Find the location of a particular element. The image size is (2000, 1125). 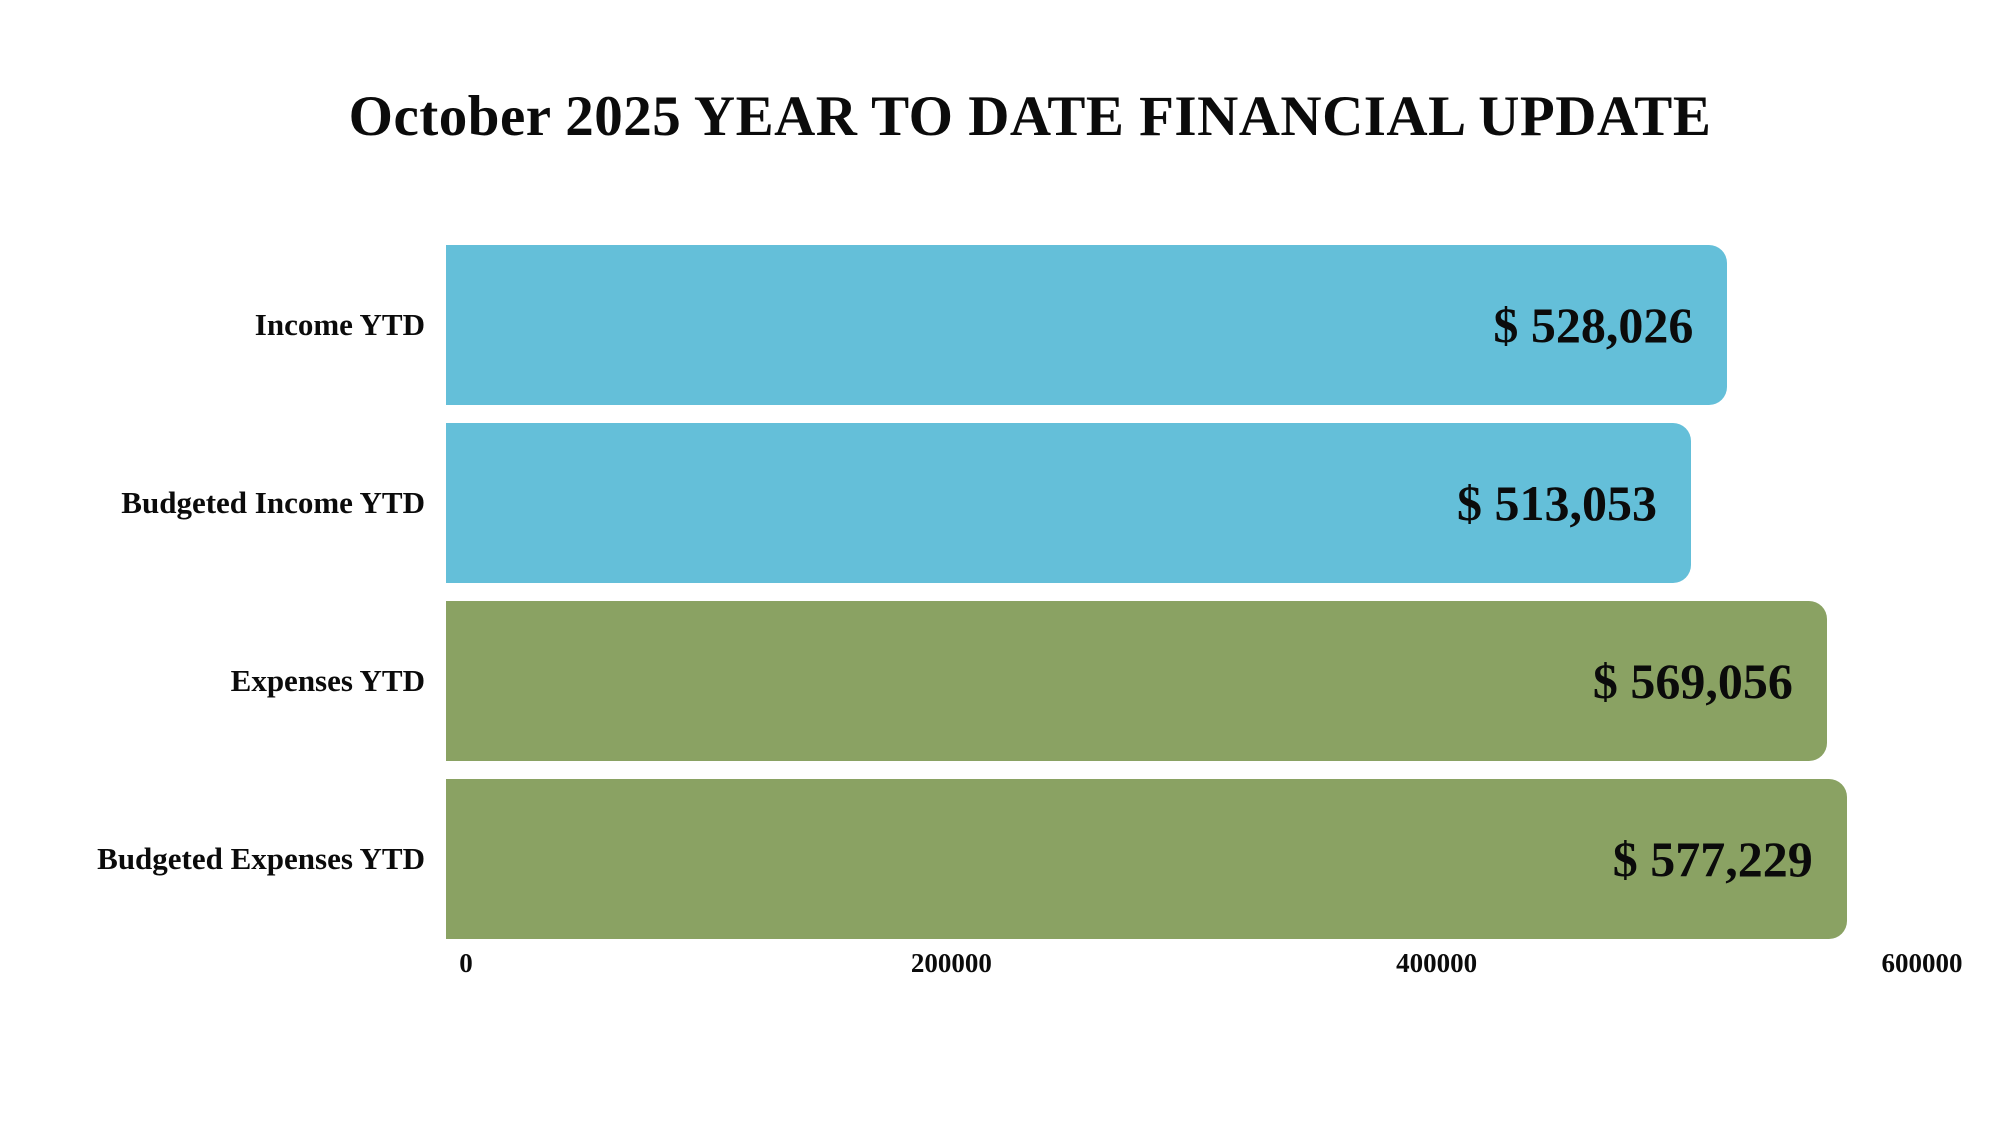

category-label-budgeted-income-ytd: Budgeted Income YTD is located at coordinates (273, 502).